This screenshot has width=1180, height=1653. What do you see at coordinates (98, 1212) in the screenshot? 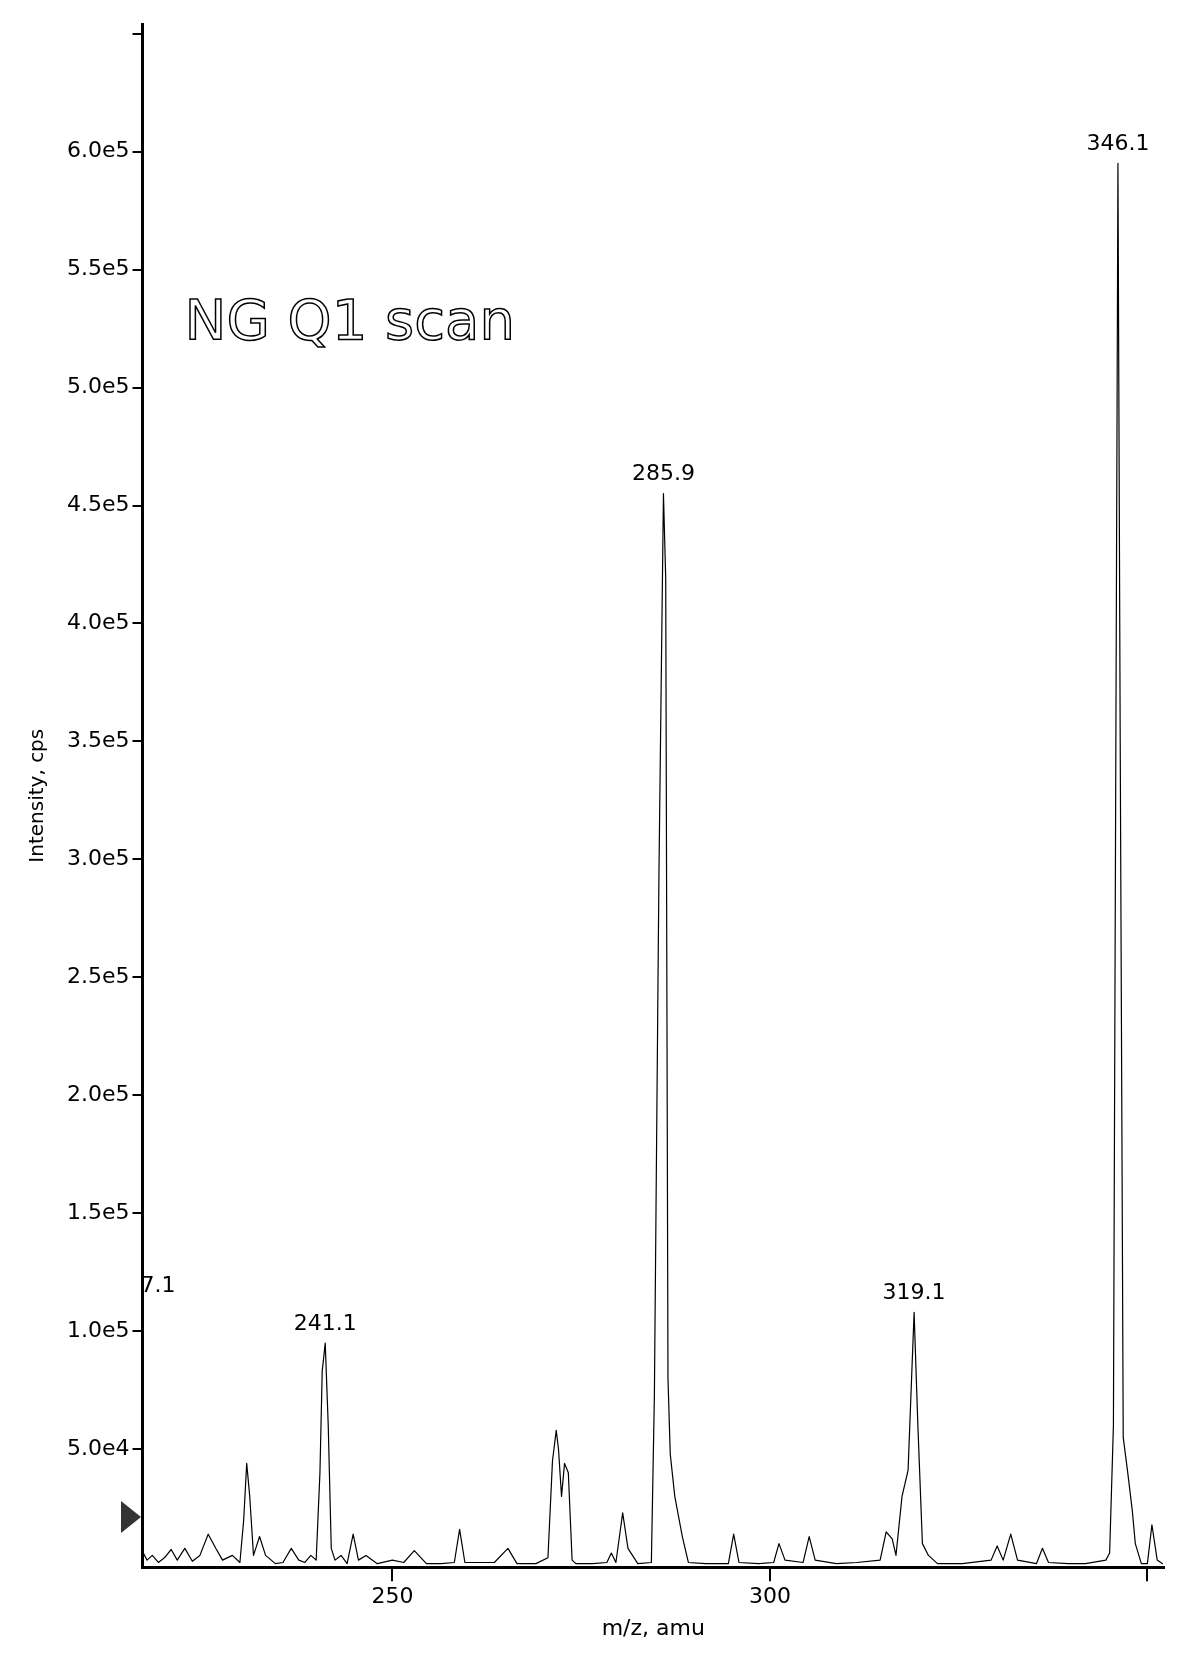
I see `y-tick-label: 1.5e5` at bounding box center [98, 1212].